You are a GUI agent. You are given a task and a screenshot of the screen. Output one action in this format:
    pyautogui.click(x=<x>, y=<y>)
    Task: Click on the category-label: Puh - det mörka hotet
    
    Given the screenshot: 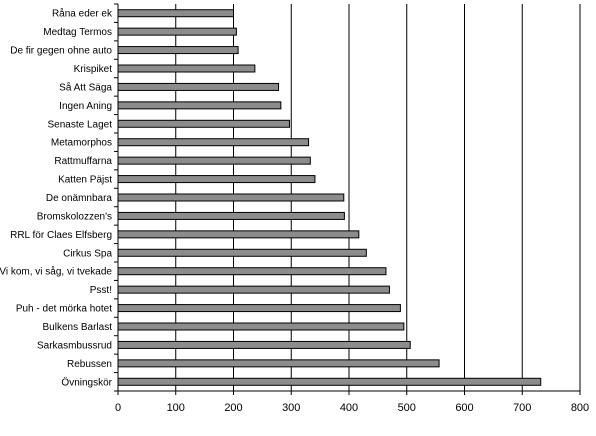 What is the action you would take?
    pyautogui.click(x=64, y=309)
    